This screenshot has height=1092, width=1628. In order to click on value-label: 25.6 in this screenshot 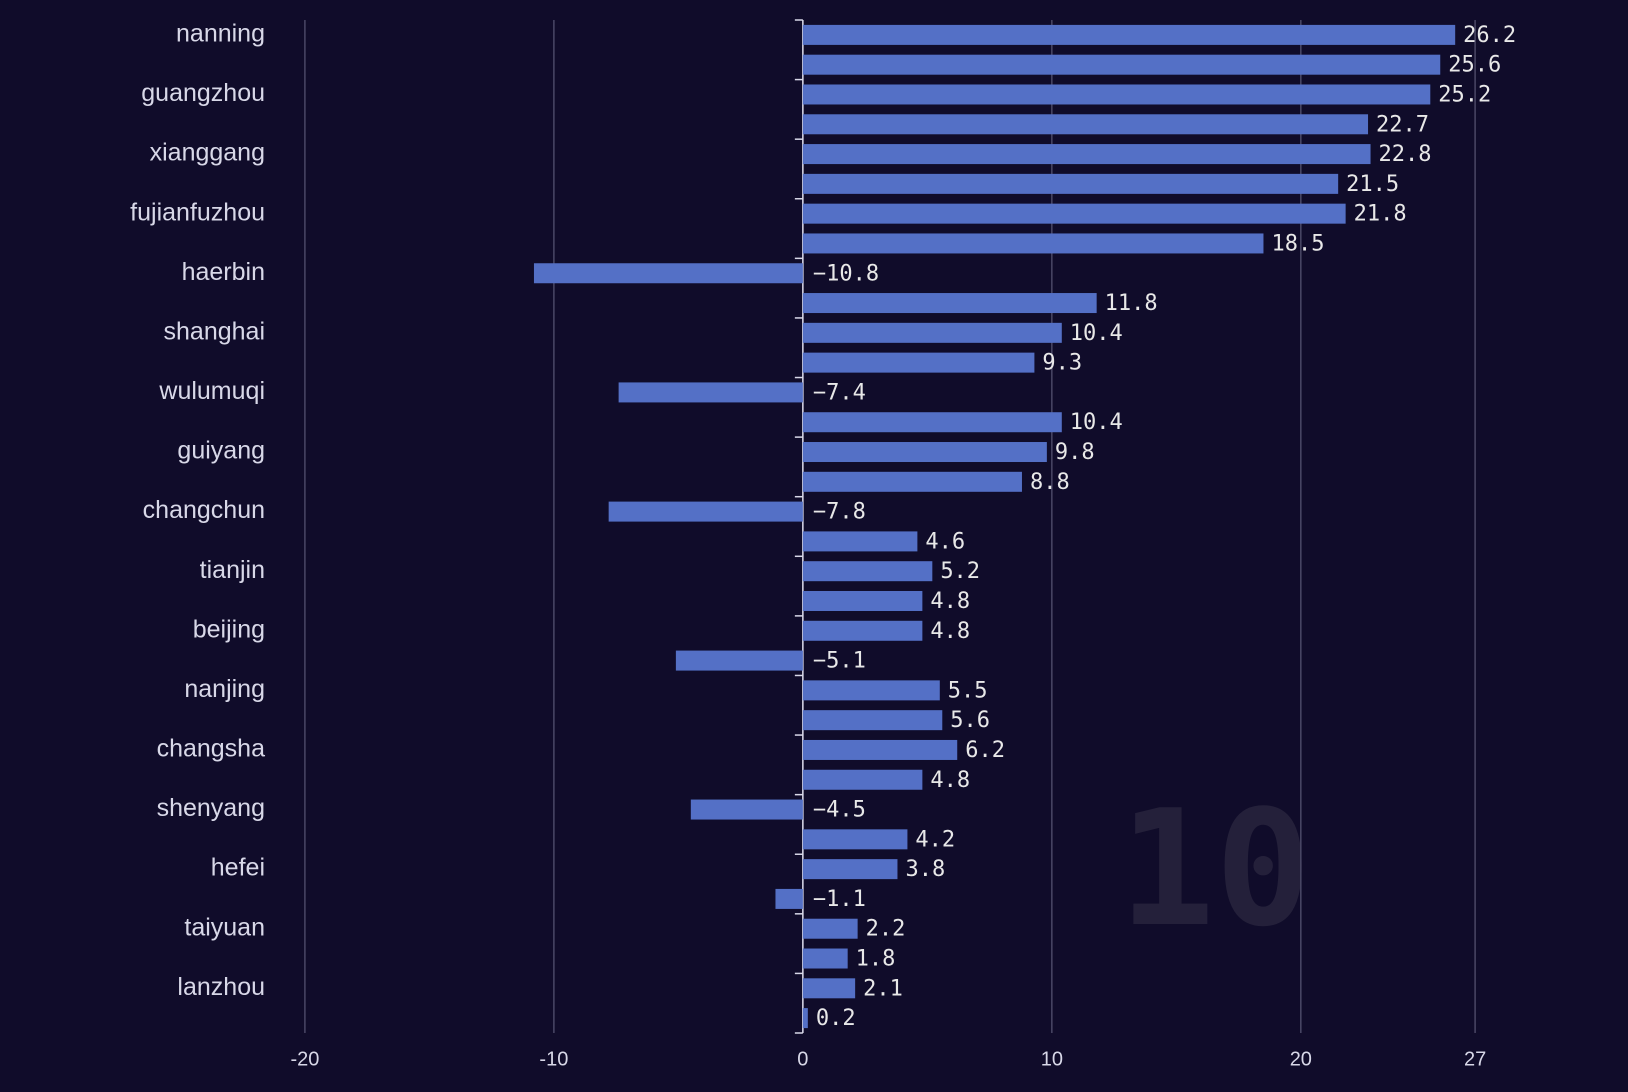, I will do `click(1474, 65)`.